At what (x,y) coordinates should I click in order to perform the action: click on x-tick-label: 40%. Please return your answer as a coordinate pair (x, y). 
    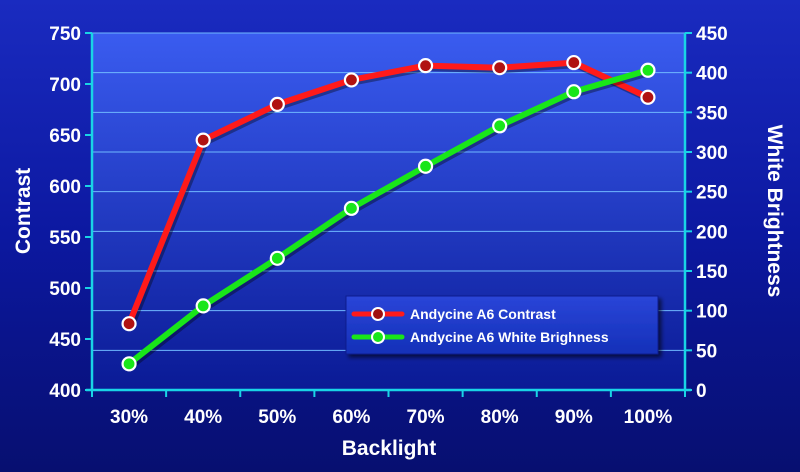
    Looking at the image, I should click on (203, 417).